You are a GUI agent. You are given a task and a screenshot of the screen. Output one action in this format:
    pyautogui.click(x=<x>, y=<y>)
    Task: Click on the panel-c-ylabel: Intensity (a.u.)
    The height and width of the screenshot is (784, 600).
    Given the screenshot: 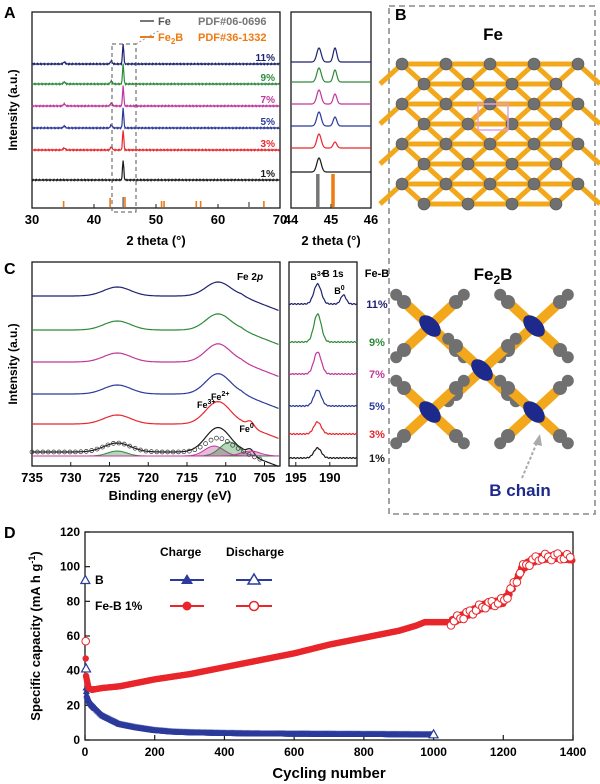 What is the action you would take?
    pyautogui.click(x=13, y=363)
    